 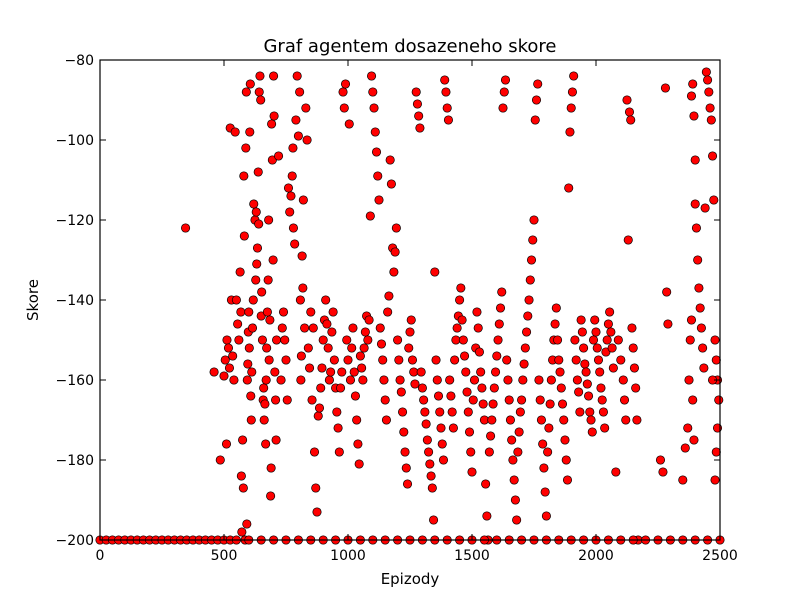 I want to click on y-tick-label: −200, so click(x=75, y=541).